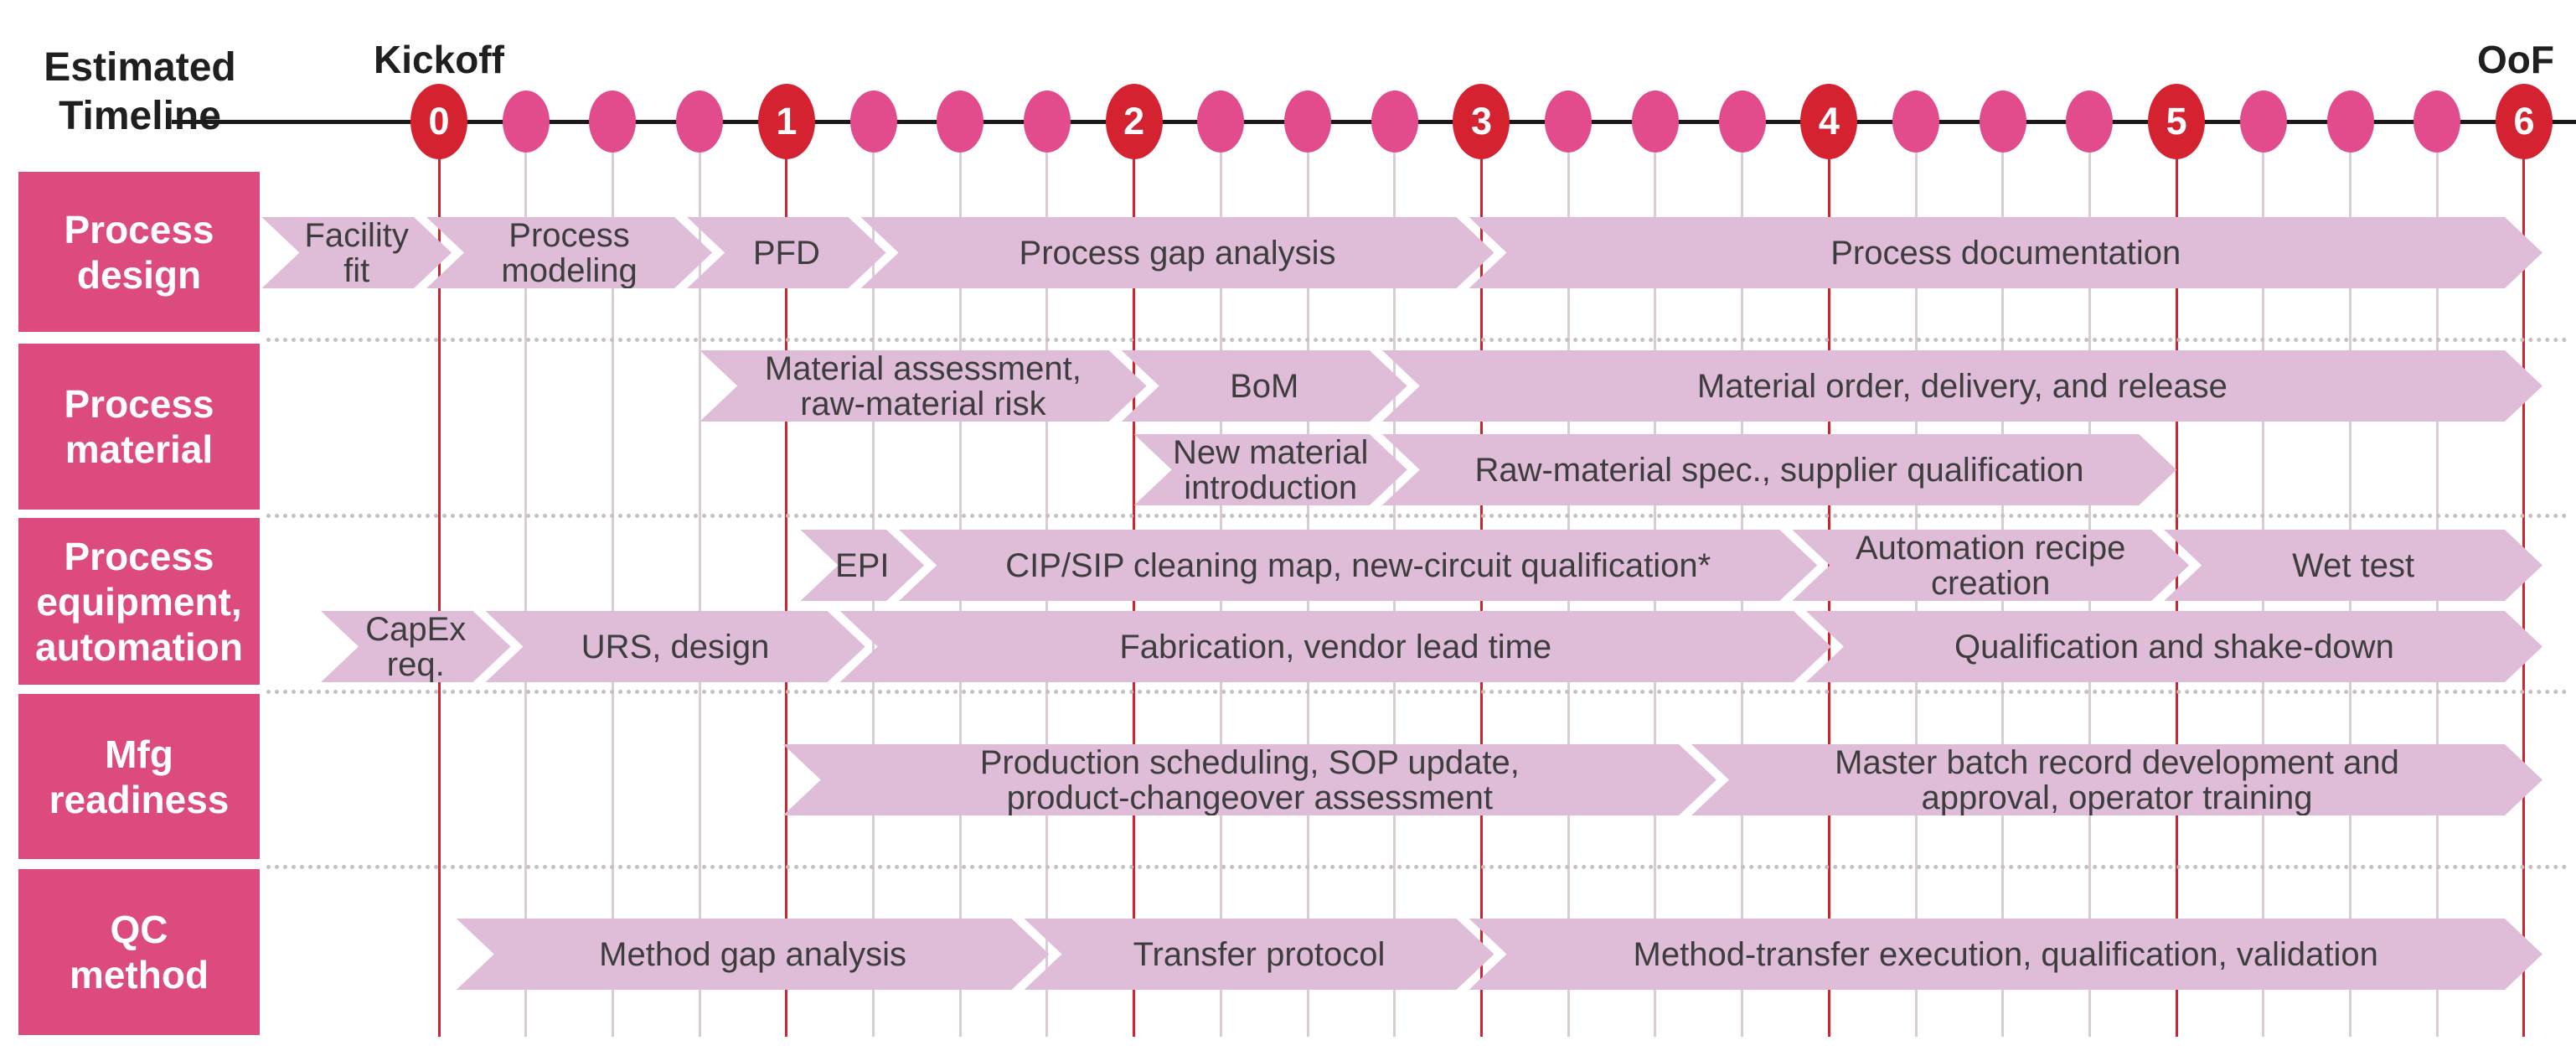 The image size is (2576, 1056). I want to click on major-tick-dot: 1, so click(786, 121).